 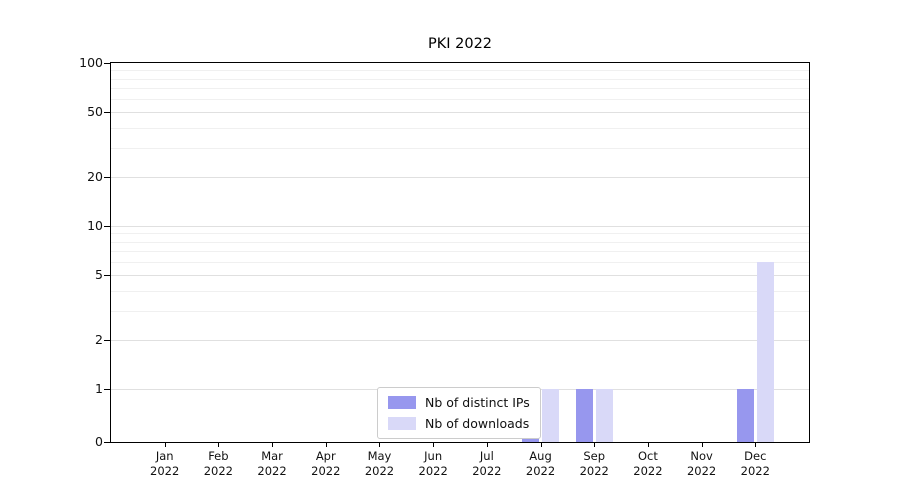 What do you see at coordinates (95, 112) in the screenshot?
I see `y-tick-label: 50` at bounding box center [95, 112].